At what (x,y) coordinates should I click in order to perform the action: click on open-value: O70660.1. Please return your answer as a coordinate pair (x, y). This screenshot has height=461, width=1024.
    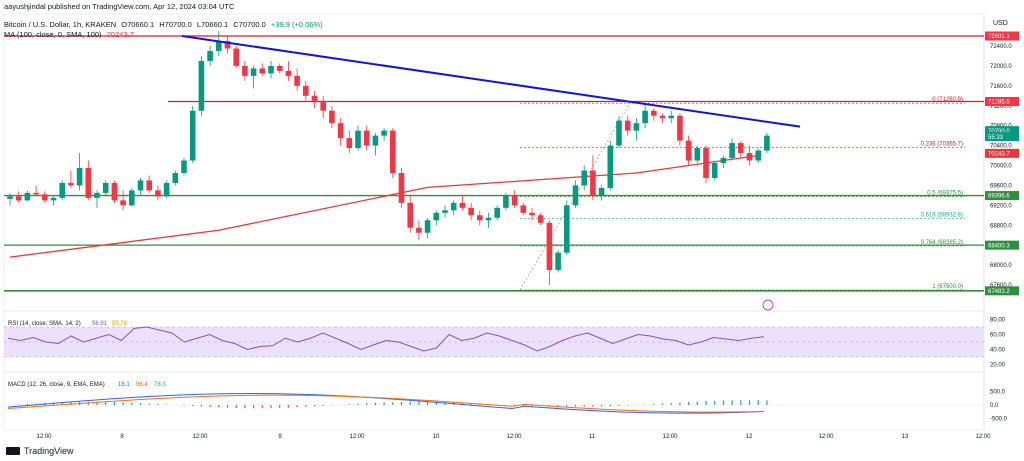
    Looking at the image, I should click on (138, 24).